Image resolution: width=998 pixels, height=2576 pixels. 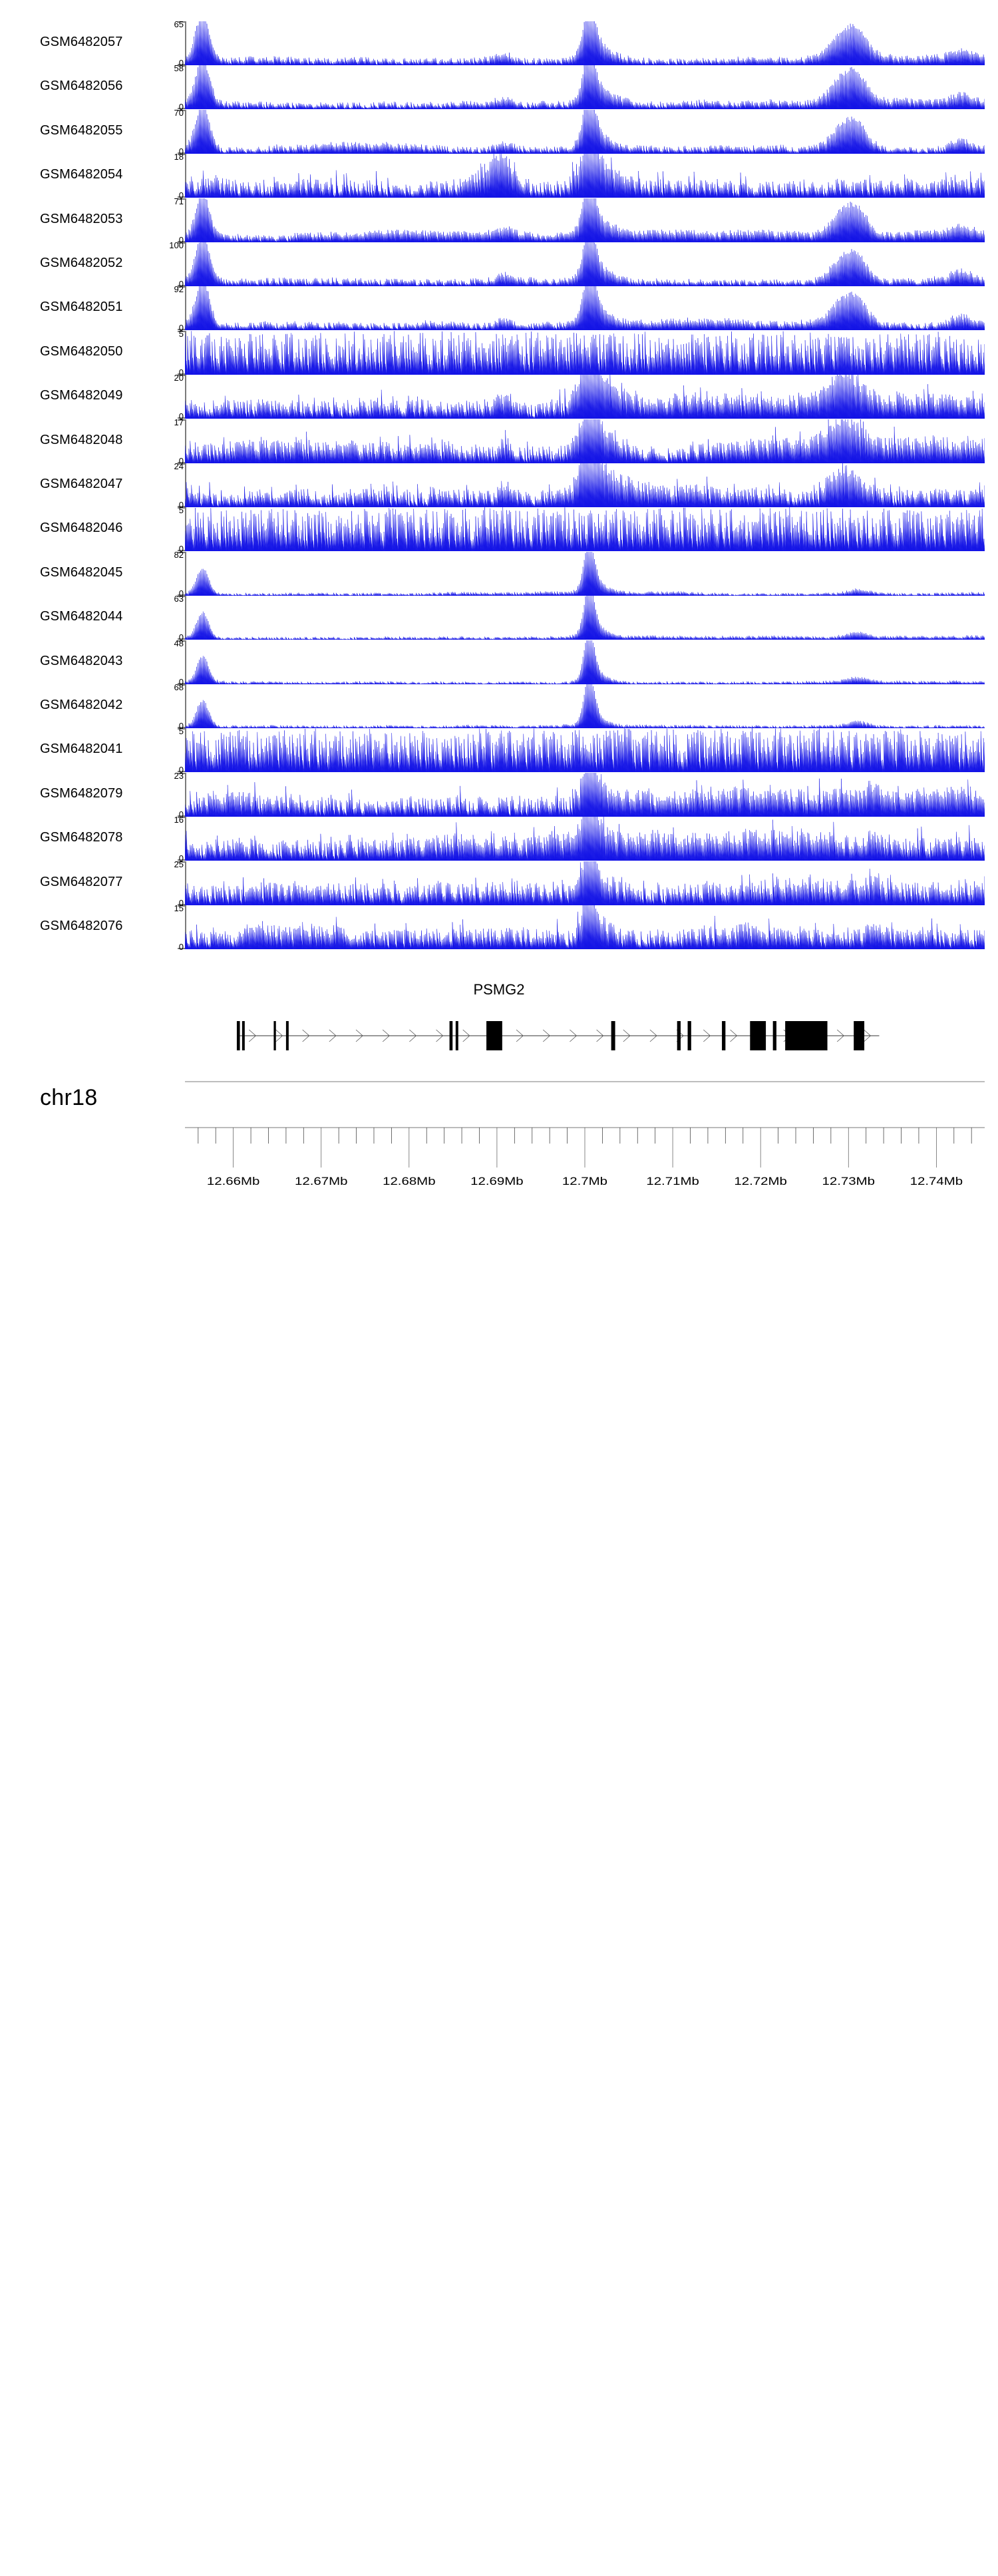 I want to click on coverage-track: GSM6482057 65 0, so click(x=499, y=43).